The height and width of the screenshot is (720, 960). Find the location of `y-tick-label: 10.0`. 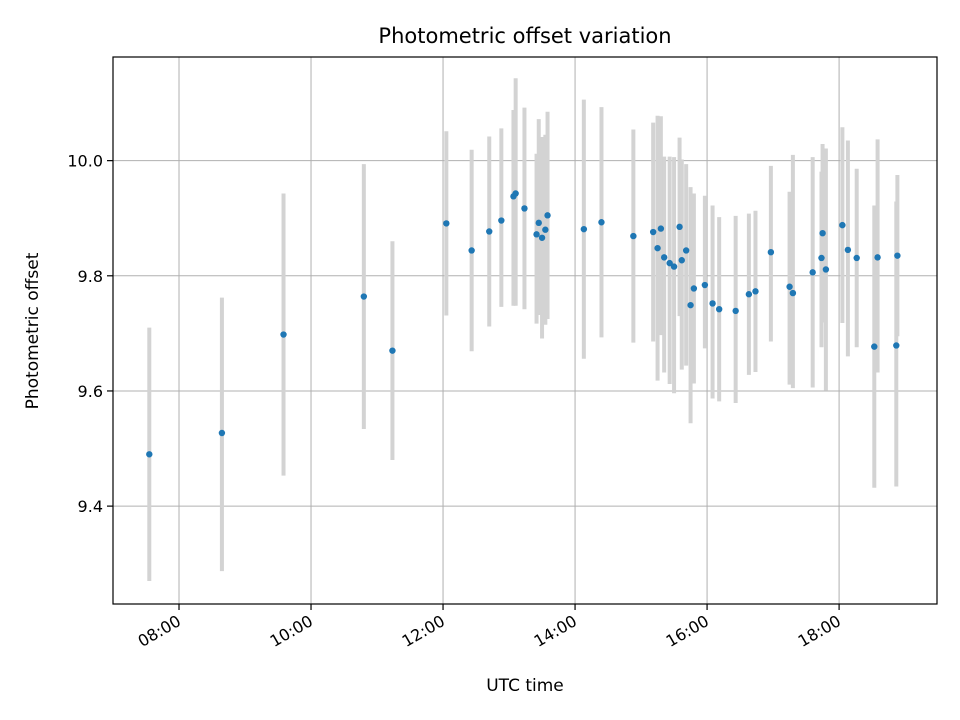

y-tick-label: 10.0 is located at coordinates (85, 161).